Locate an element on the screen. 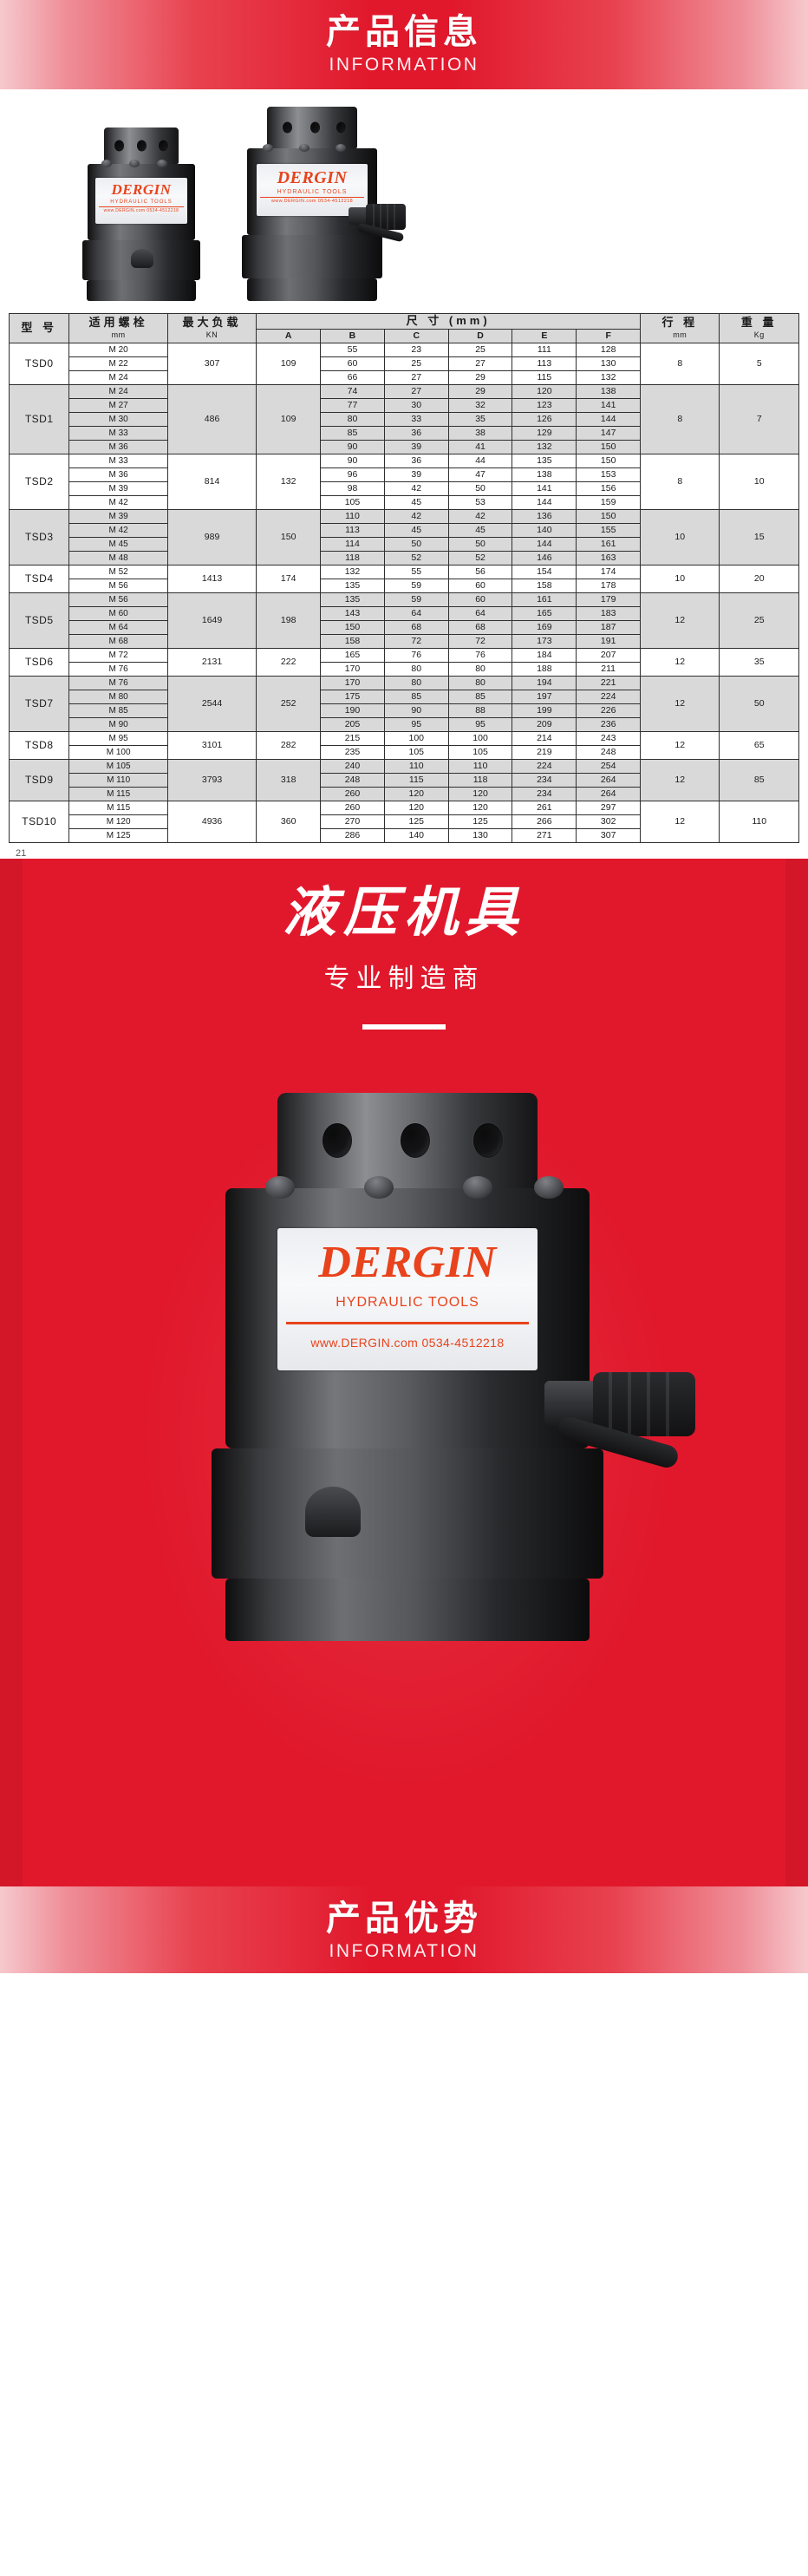 Image resolution: width=808 pixels, height=2576 pixels. cell-load: 1413 is located at coordinates (211, 579).